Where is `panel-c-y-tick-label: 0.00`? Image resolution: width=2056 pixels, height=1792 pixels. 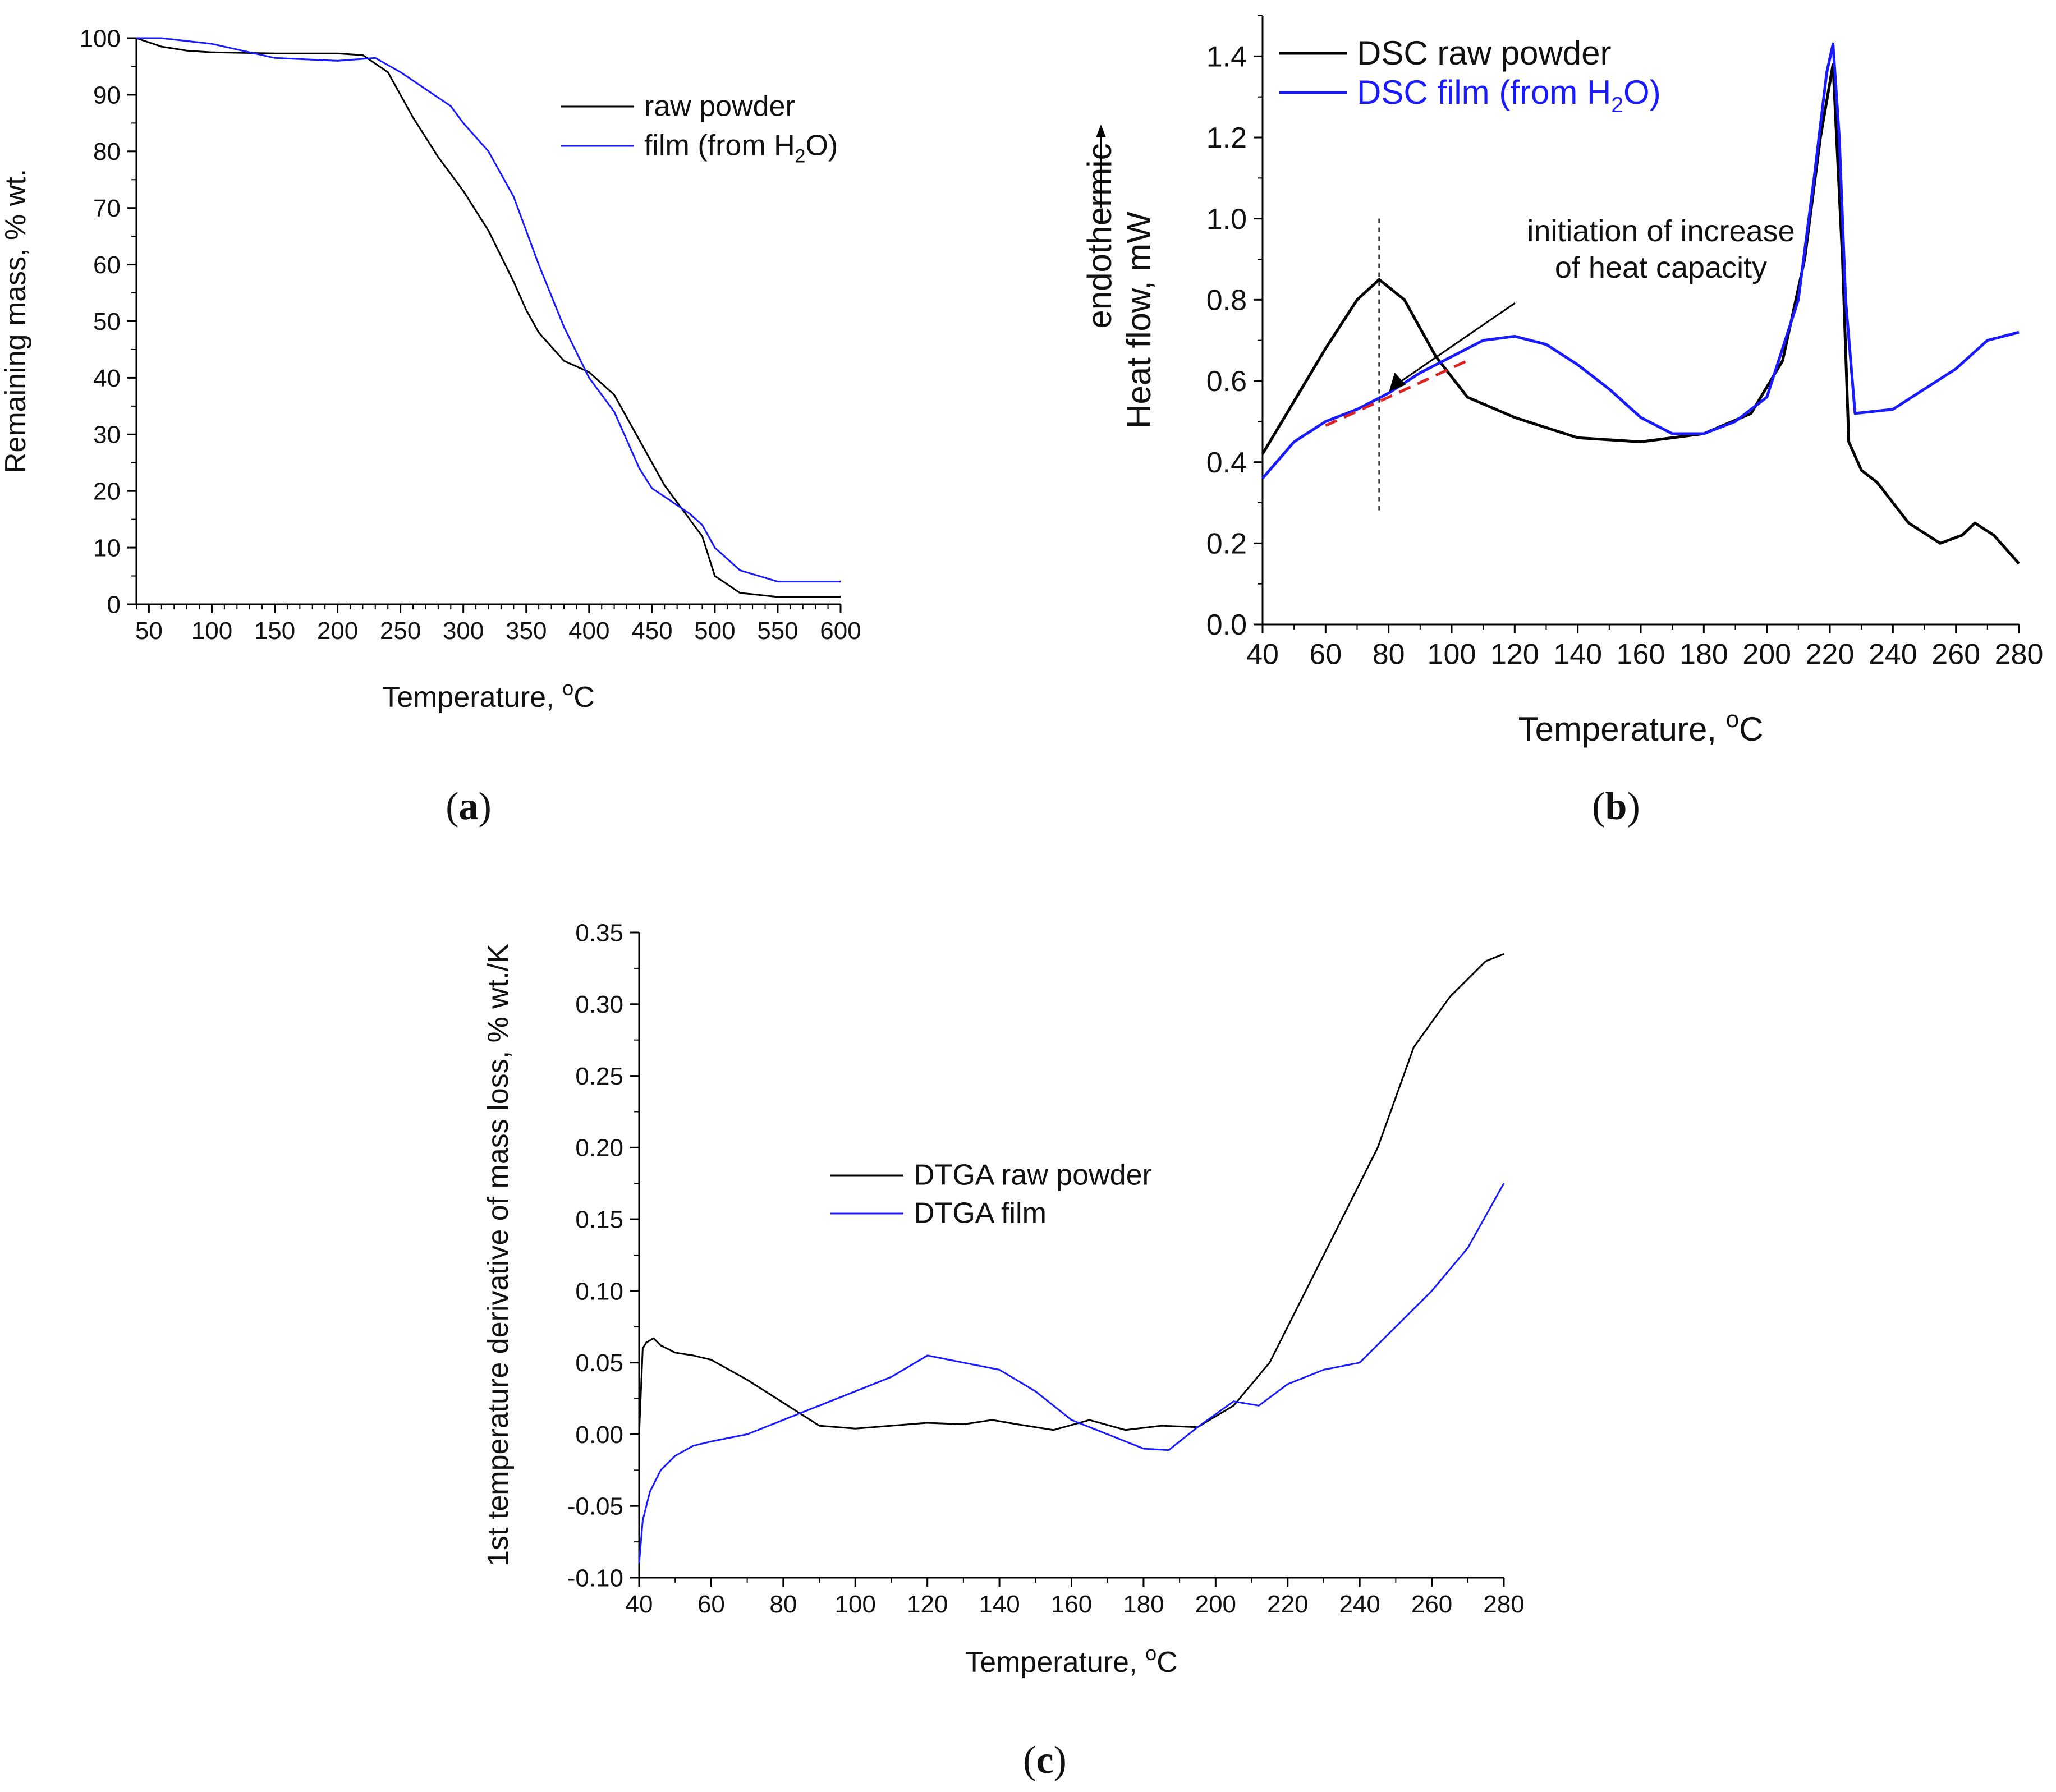
panel-c-y-tick-label: 0.00 is located at coordinates (599, 1435).